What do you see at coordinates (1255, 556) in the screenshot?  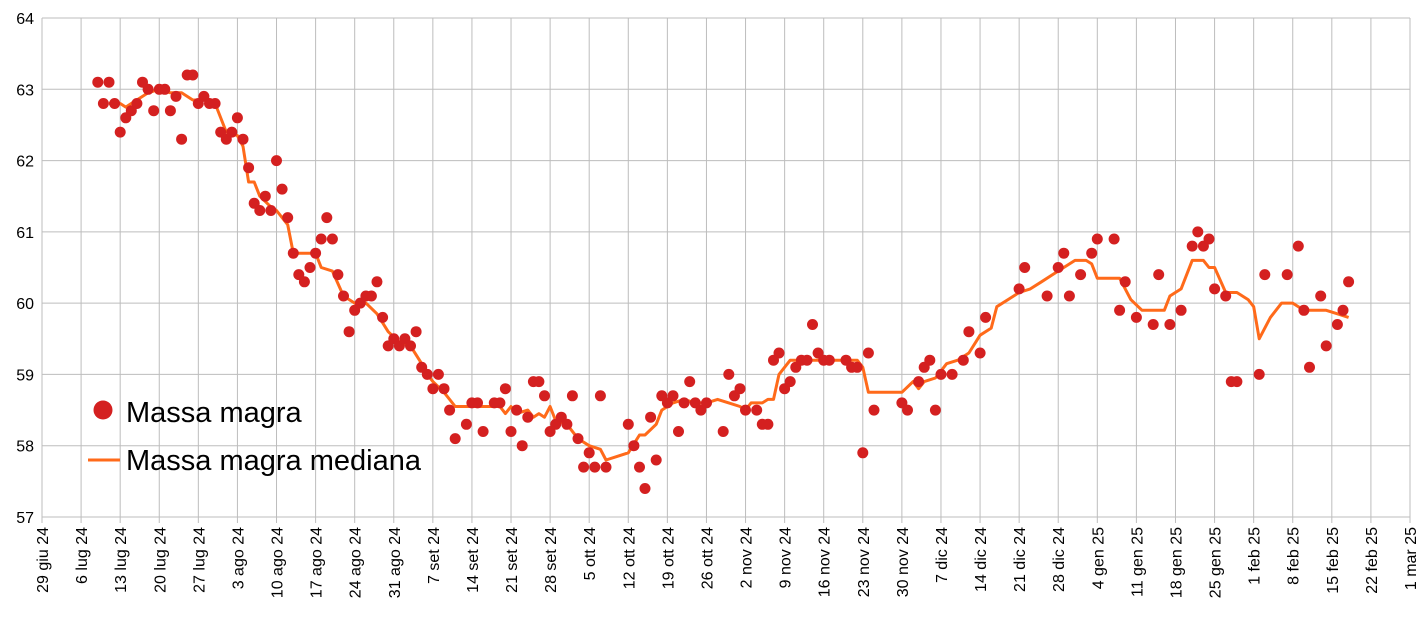 I see `x-tick-label: 1 feb 25` at bounding box center [1255, 556].